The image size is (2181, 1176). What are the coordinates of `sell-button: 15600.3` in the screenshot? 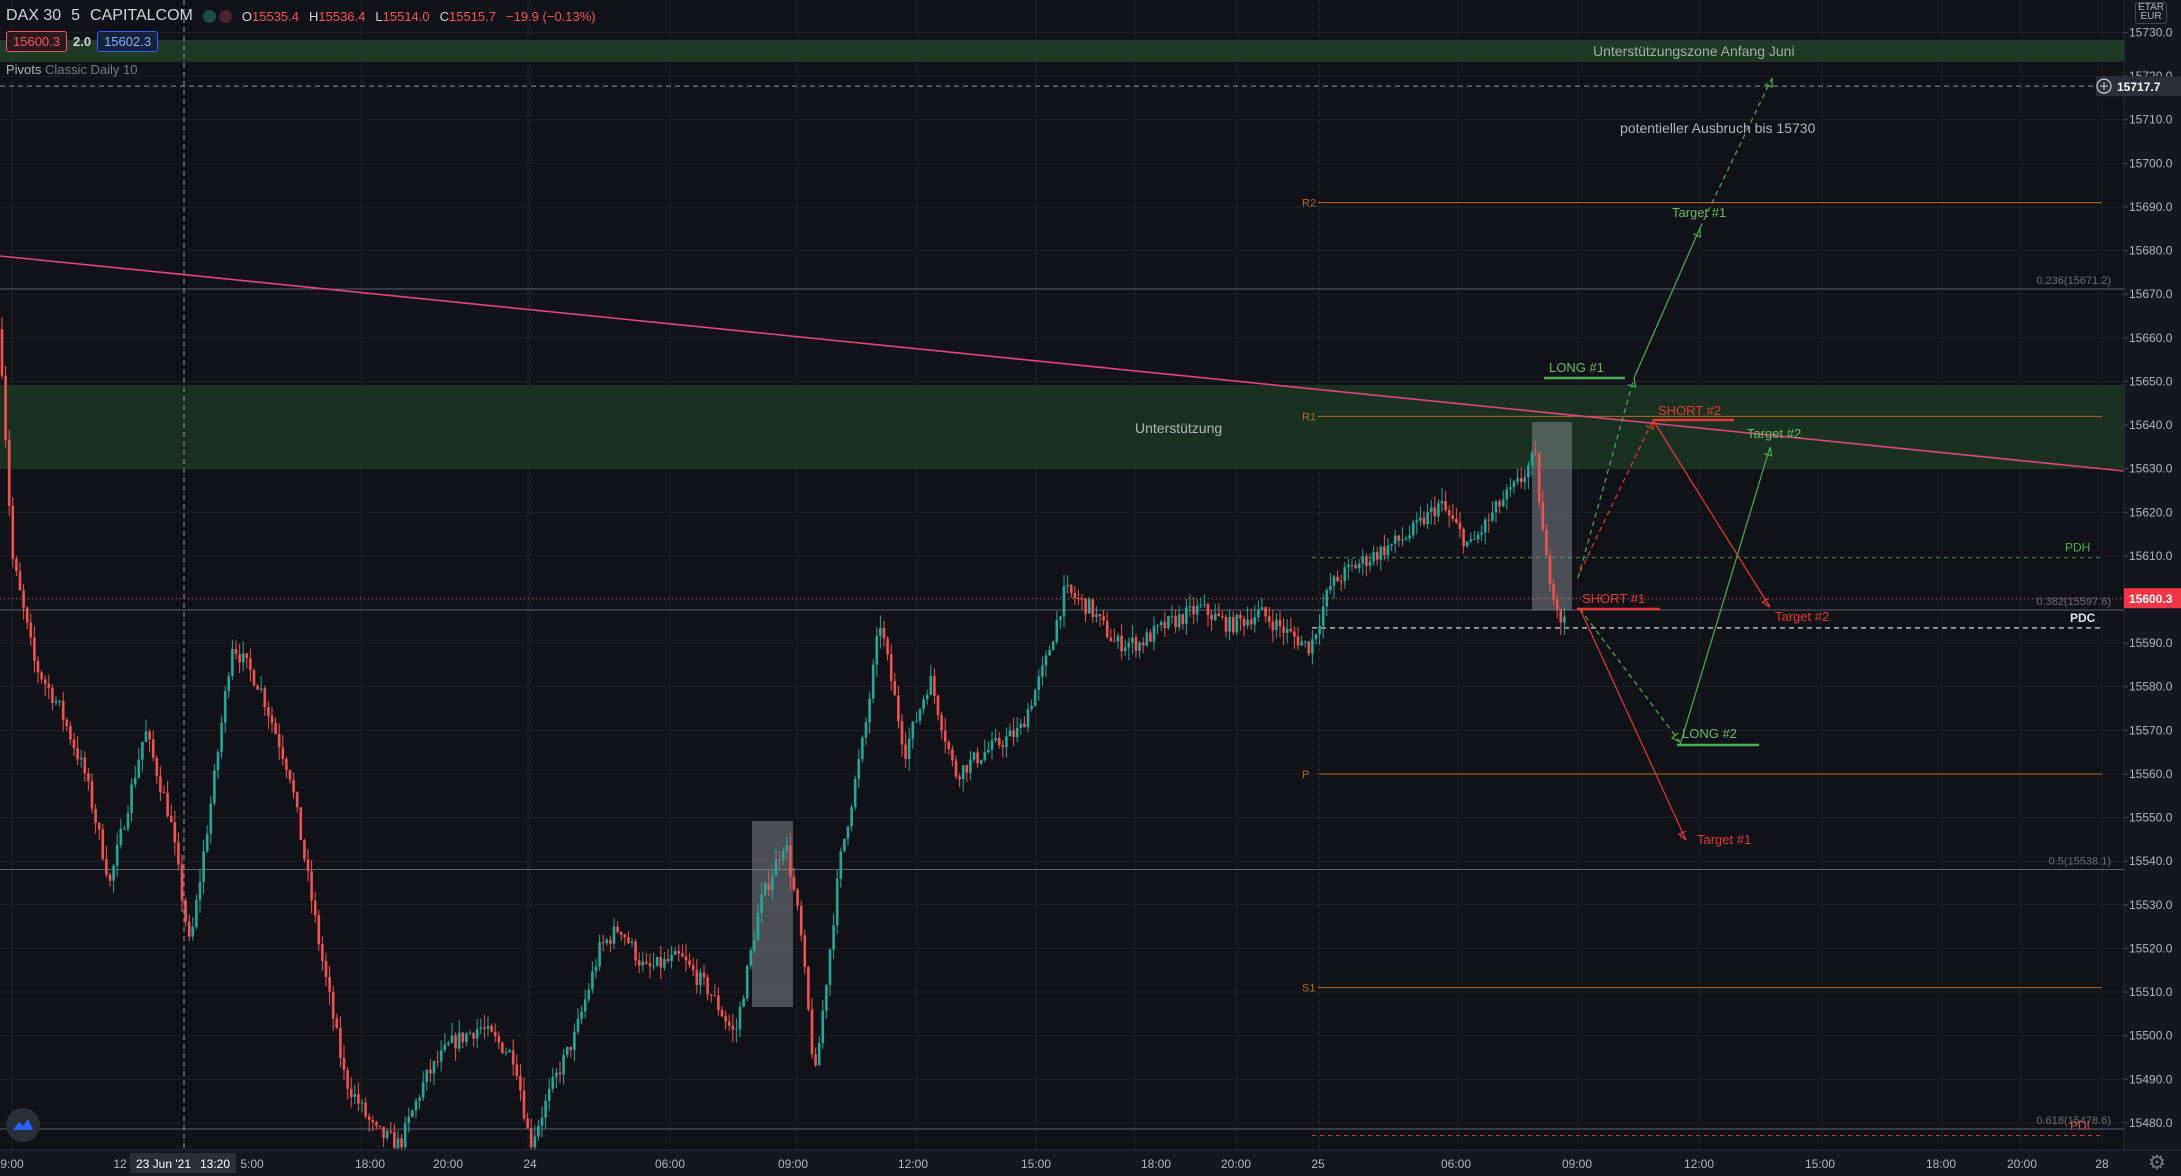 It's located at (36, 41).